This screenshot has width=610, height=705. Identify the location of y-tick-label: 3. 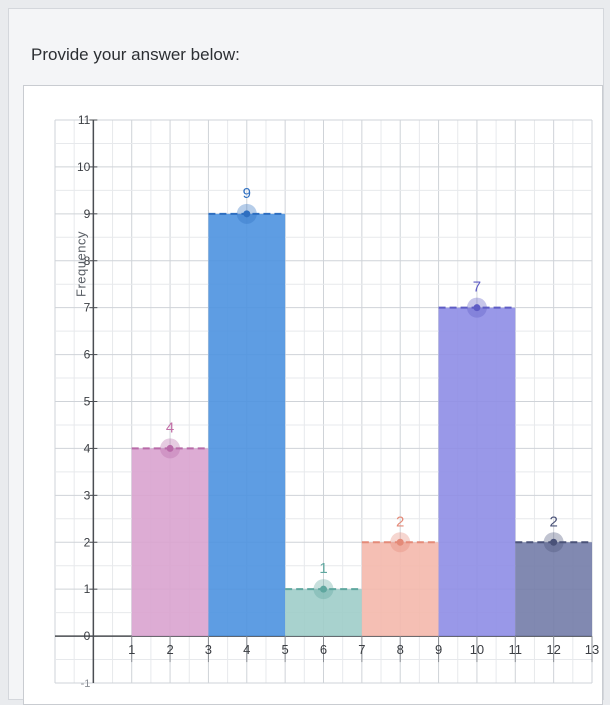
(87, 495).